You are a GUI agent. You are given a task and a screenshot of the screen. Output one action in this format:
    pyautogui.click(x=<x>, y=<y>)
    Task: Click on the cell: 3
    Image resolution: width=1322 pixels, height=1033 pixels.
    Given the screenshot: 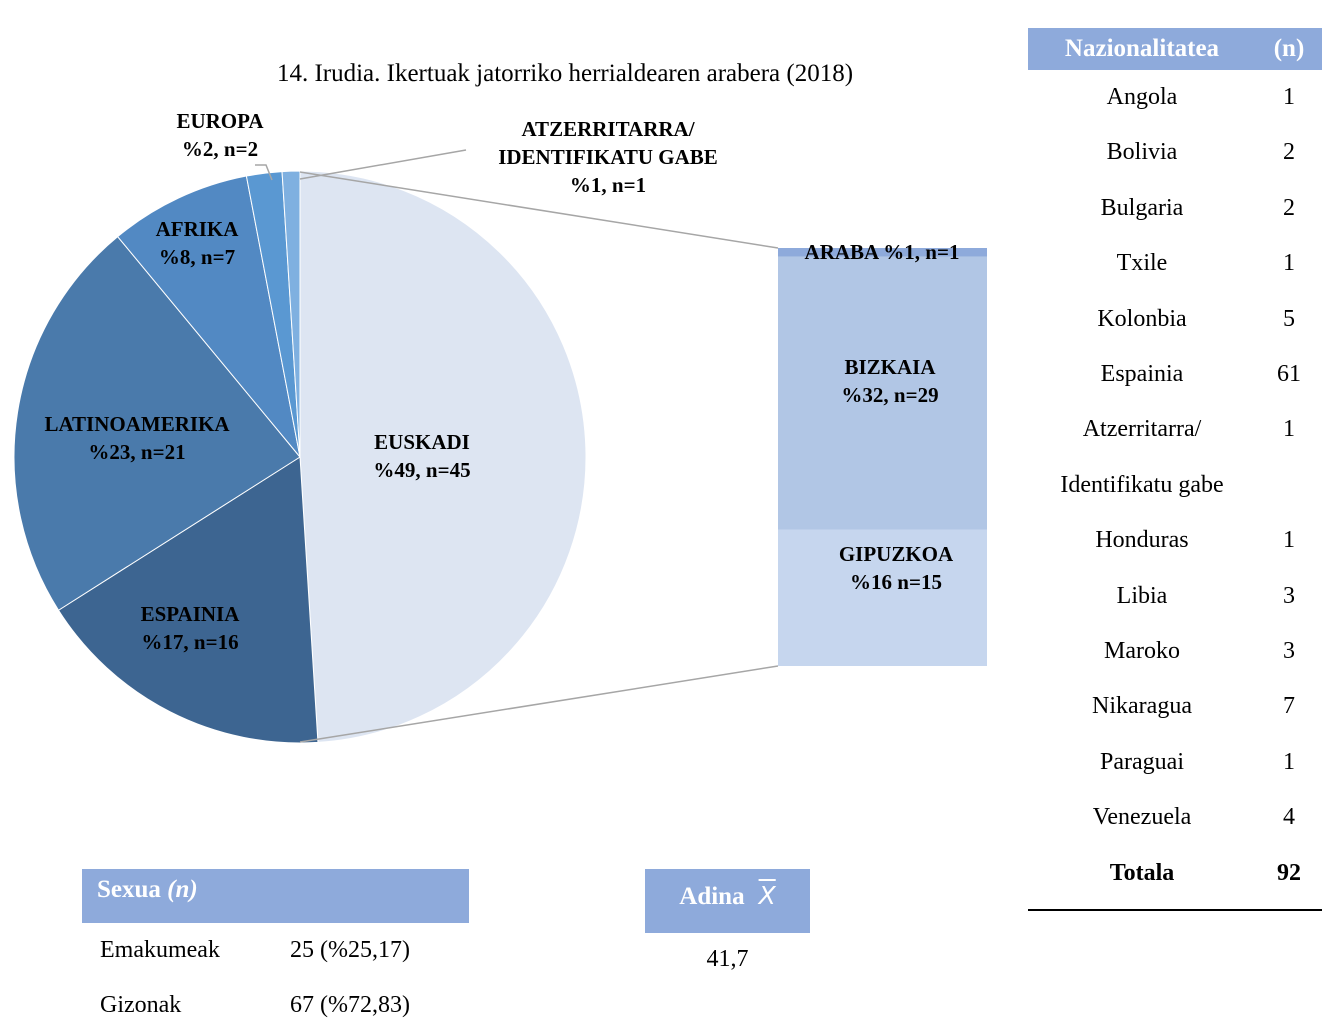 What is the action you would take?
    pyautogui.click(x=1289, y=595)
    